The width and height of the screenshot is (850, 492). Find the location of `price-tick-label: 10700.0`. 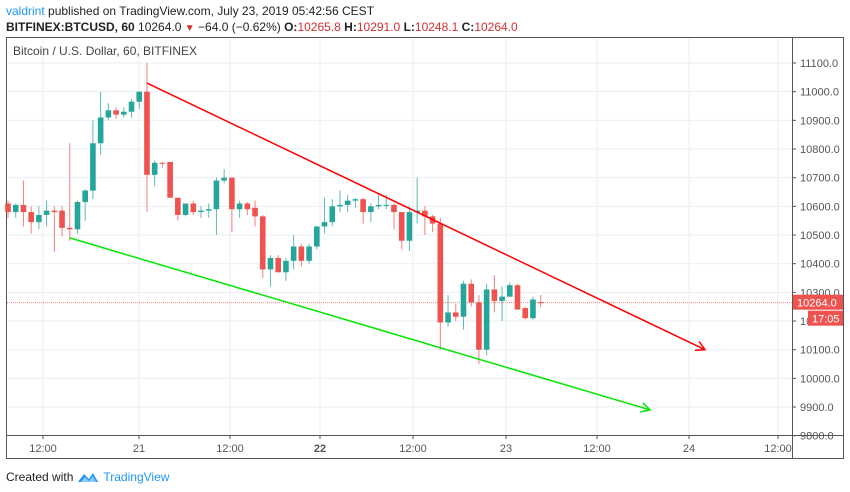

price-tick-label: 10700.0 is located at coordinates (820, 179).